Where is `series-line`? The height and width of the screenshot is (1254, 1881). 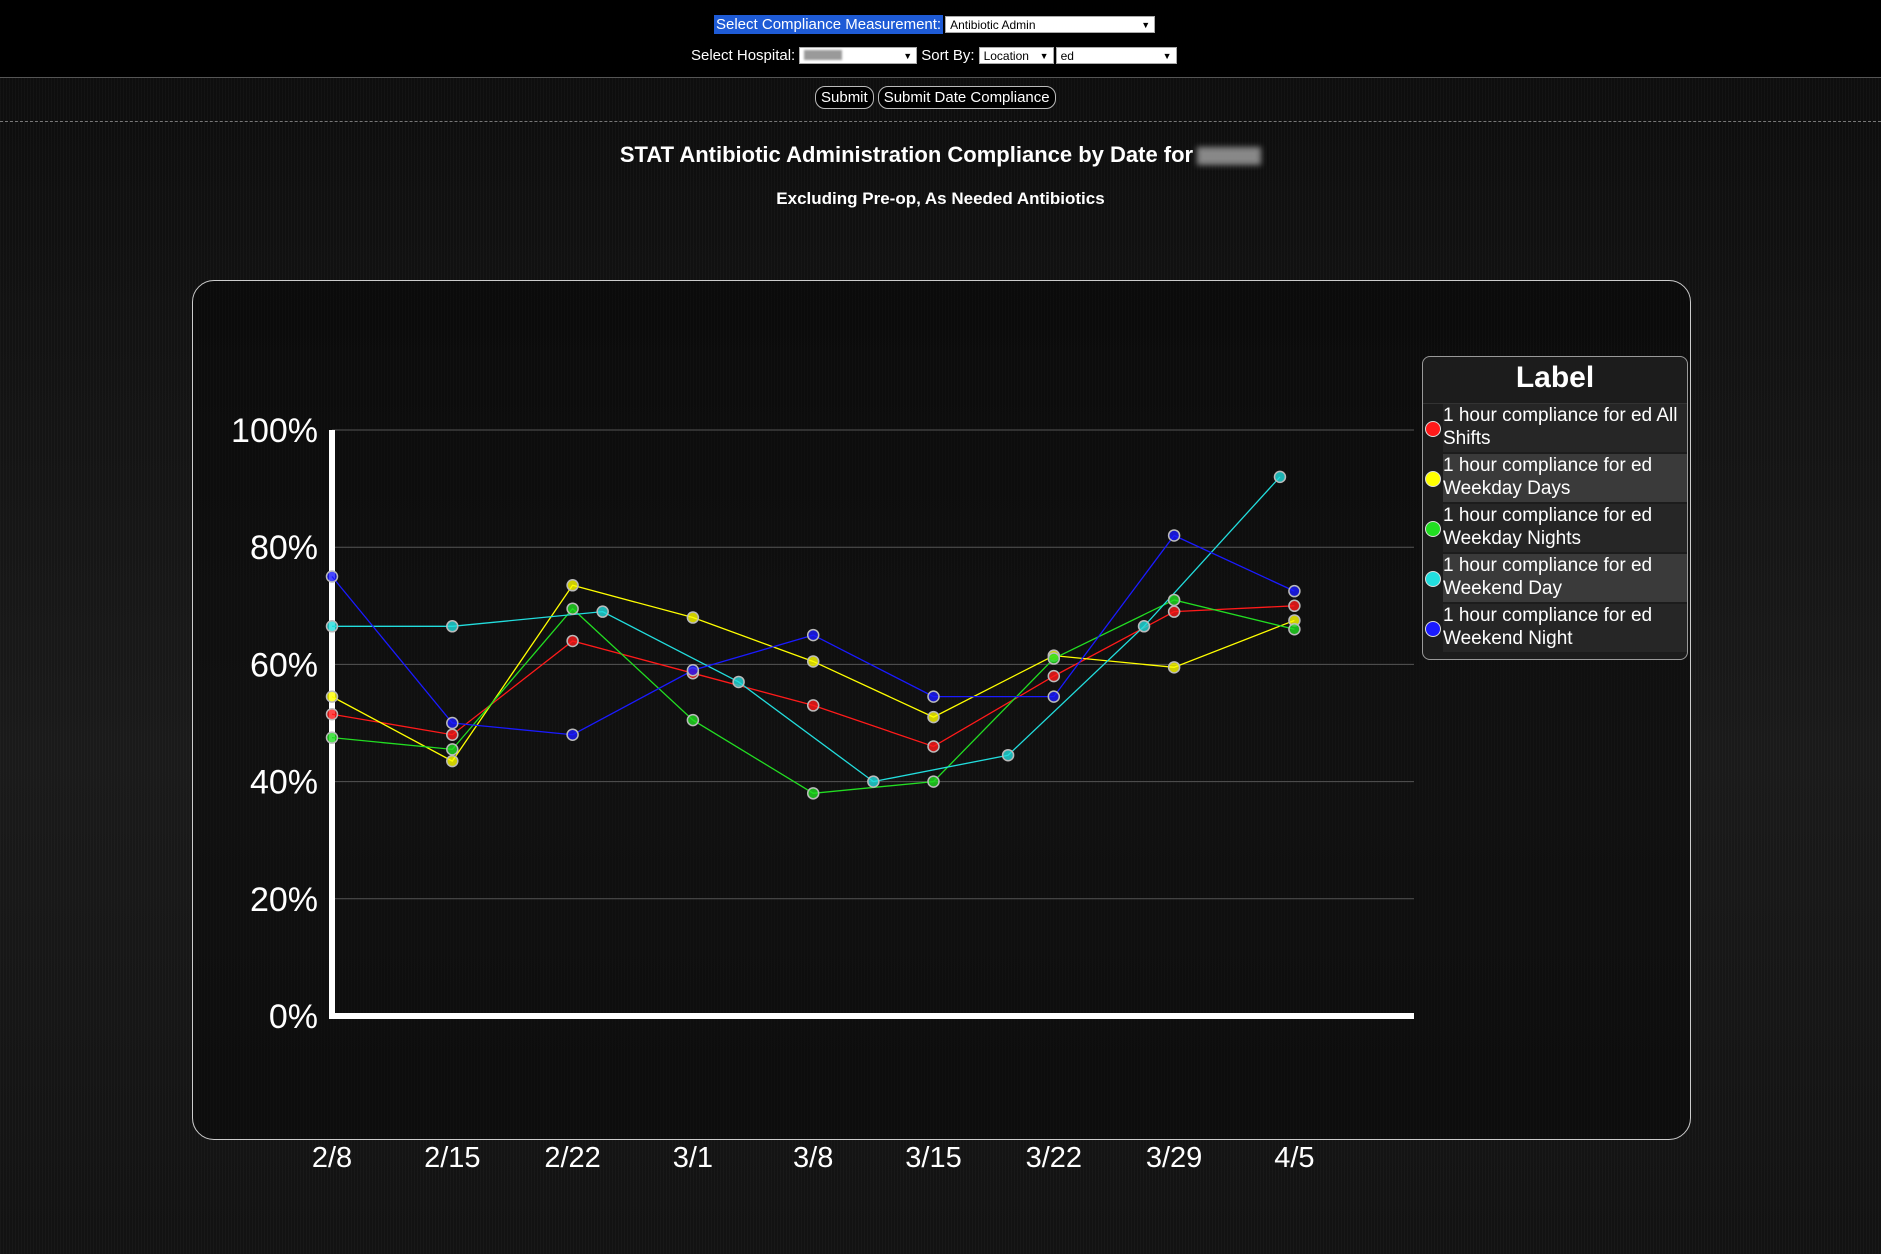 series-line is located at coordinates (806, 629).